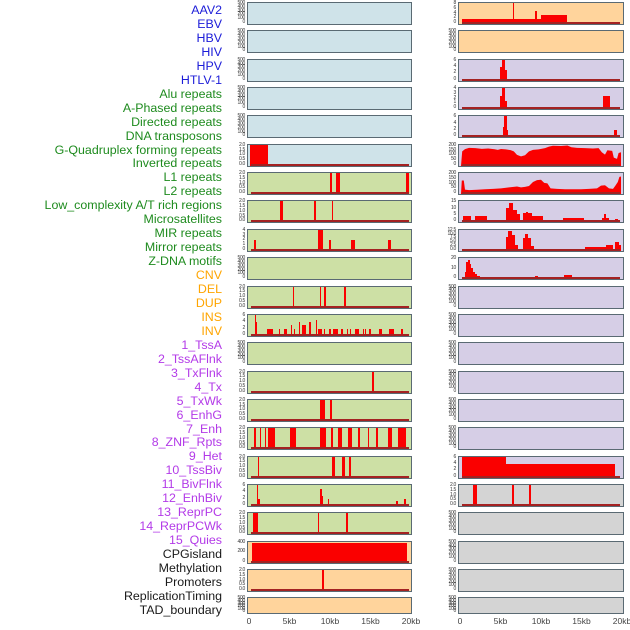 This screenshot has height=630, width=630. I want to click on y-tick-label: 6, so click(455, 59).